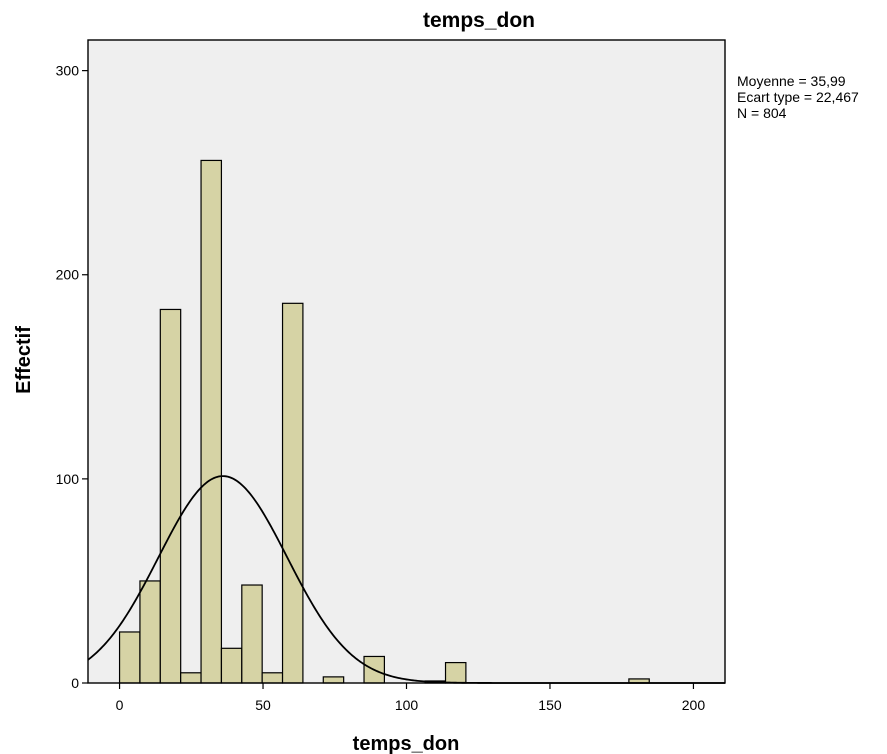 This screenshot has width=887, height=754. What do you see at coordinates (24, 360) in the screenshot?
I see `y-axis-label: Effectif` at bounding box center [24, 360].